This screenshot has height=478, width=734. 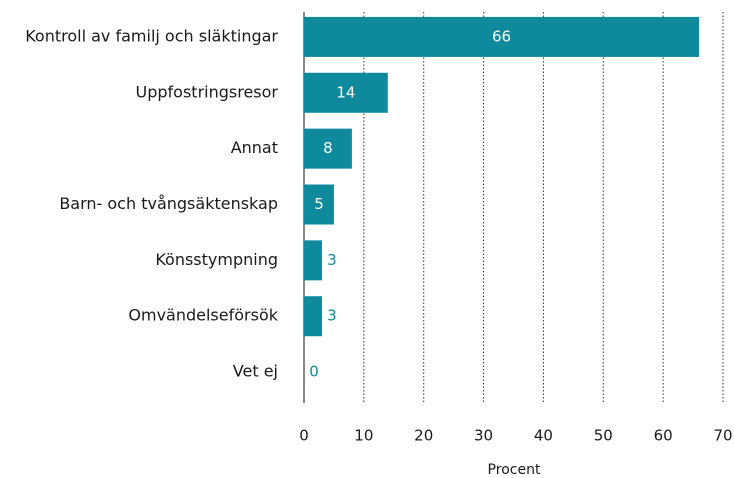 What do you see at coordinates (423, 436) in the screenshot?
I see `x-tick-label: 20` at bounding box center [423, 436].